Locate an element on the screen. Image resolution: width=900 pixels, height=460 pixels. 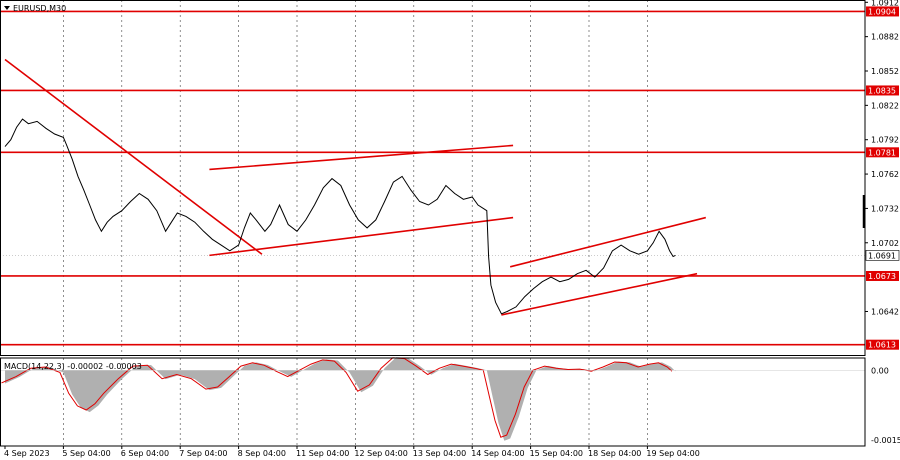
time-tick-label: 8 Sep 04:00 is located at coordinates (262, 453).